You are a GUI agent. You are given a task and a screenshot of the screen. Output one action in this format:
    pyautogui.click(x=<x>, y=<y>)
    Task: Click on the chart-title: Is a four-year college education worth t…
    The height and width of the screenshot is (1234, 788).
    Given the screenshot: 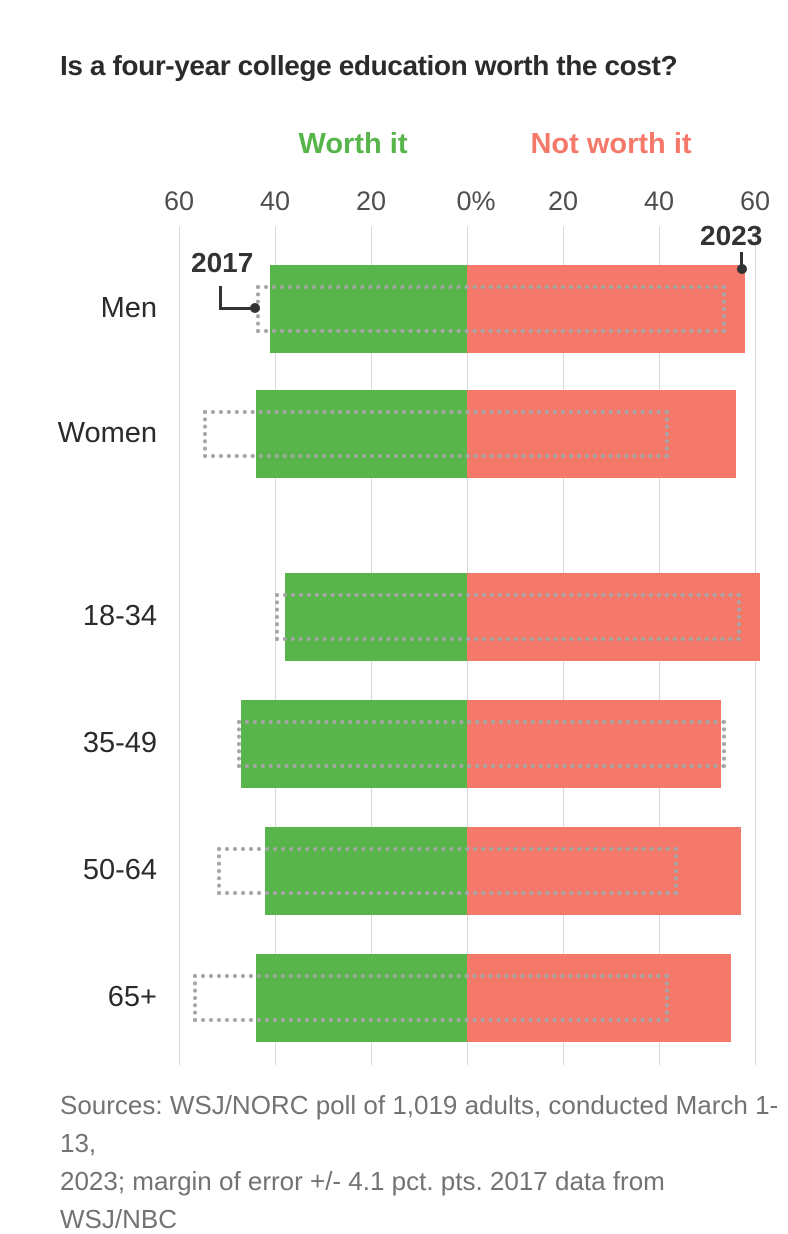 What is the action you would take?
    pyautogui.click(x=369, y=65)
    